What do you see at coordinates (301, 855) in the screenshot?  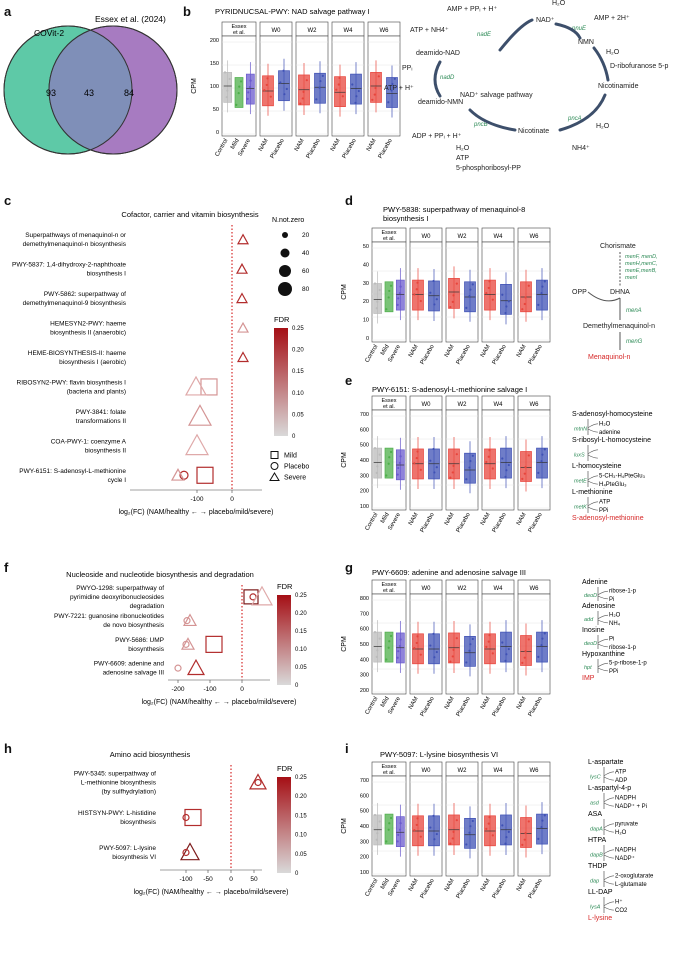 I see `fdr-tick-label: 0.05` at bounding box center [301, 855].